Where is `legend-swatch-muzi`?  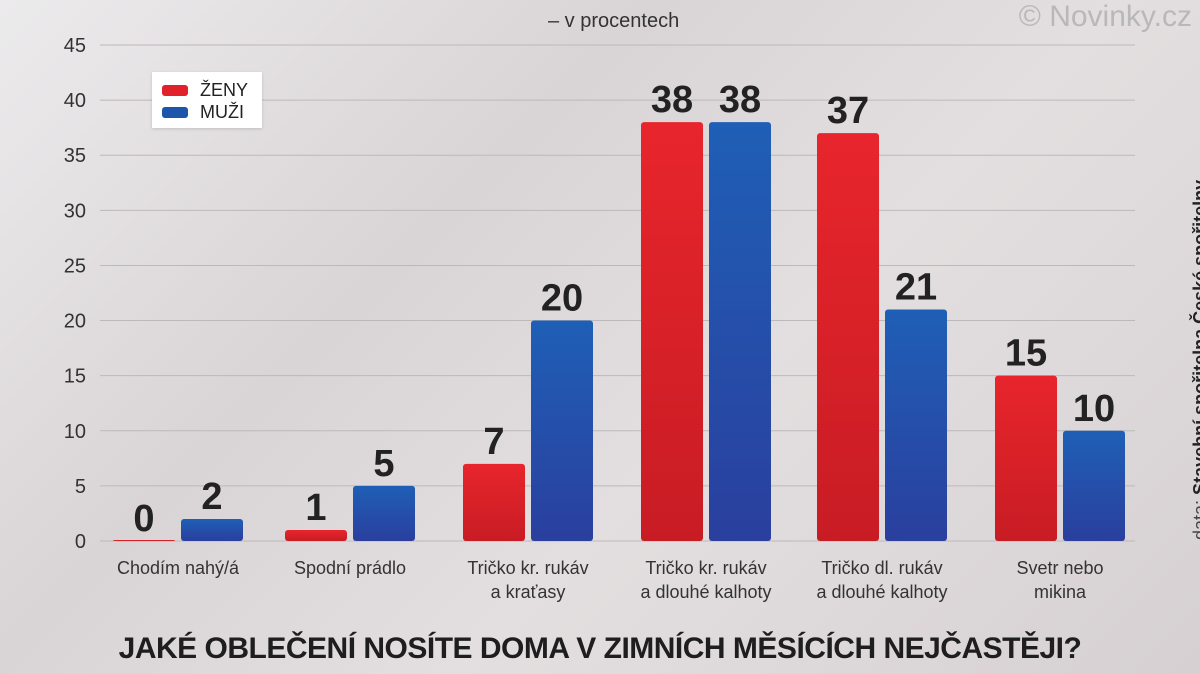 legend-swatch-muzi is located at coordinates (175, 112).